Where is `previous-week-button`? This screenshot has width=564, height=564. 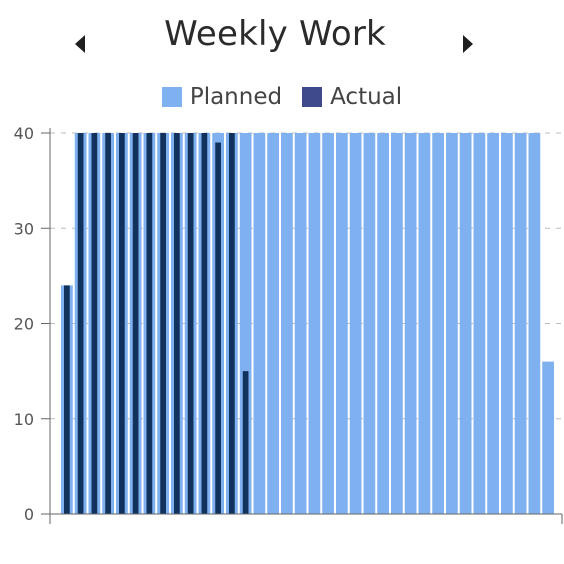
previous-week-button is located at coordinates (80, 44).